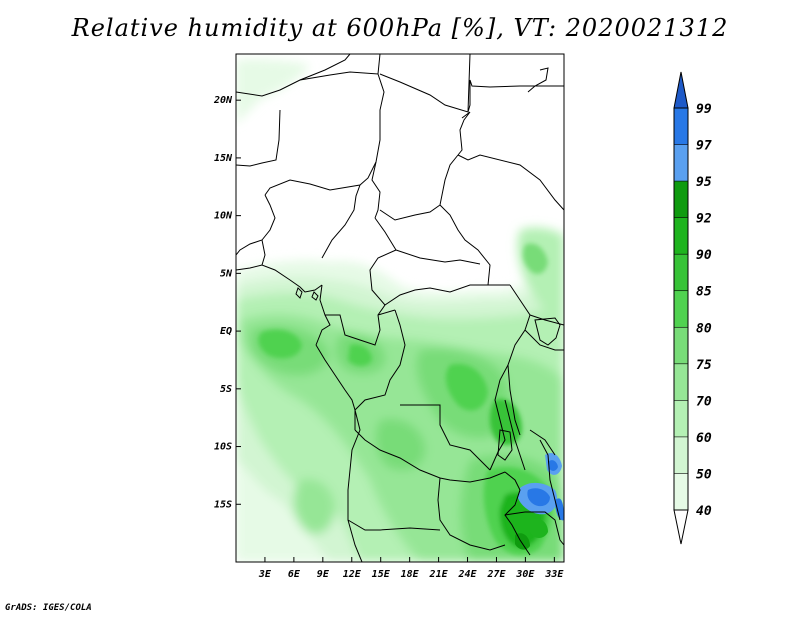 The height and width of the screenshot is (618, 800). Describe the element at coordinates (554, 574) in the screenshot. I see `lon-tick-label: 33E` at that location.